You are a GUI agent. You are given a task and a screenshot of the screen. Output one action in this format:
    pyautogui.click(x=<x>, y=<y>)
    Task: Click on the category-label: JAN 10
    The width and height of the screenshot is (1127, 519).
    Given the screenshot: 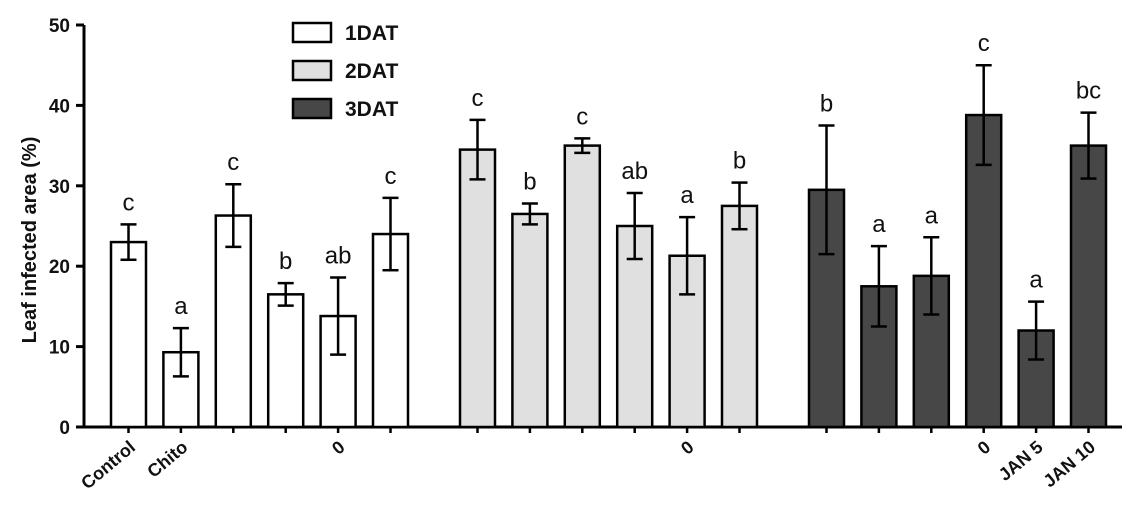 What is the action you would take?
    pyautogui.click(x=1069, y=464)
    